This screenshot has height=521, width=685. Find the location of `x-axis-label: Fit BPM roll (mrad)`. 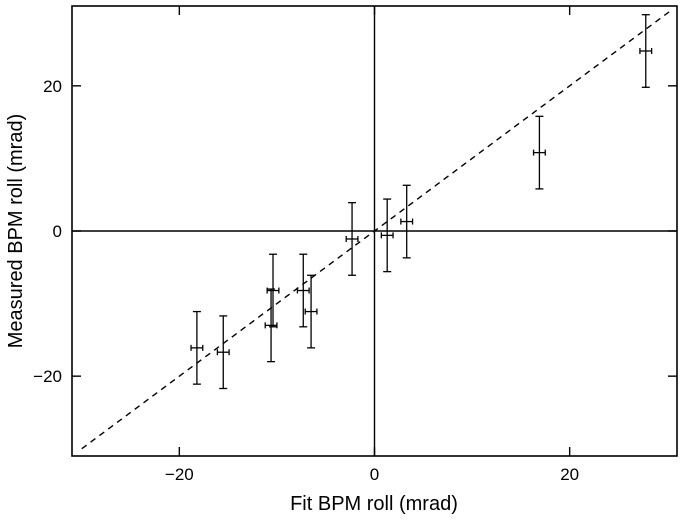

x-axis-label: Fit BPM roll (mrad) is located at coordinates (374, 504).